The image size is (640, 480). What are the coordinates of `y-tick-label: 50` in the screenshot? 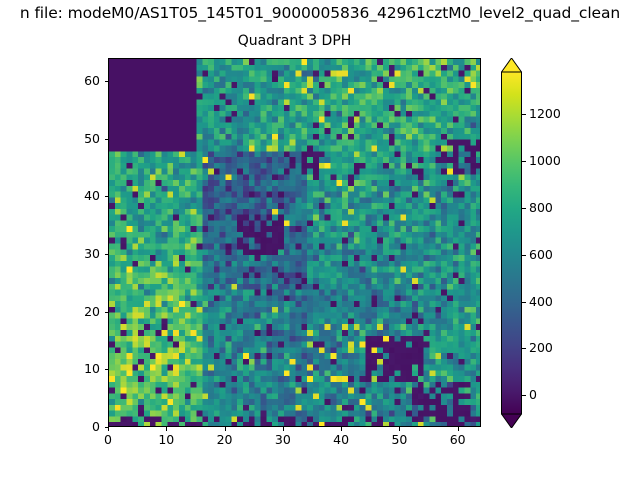 It's located at (92, 138).